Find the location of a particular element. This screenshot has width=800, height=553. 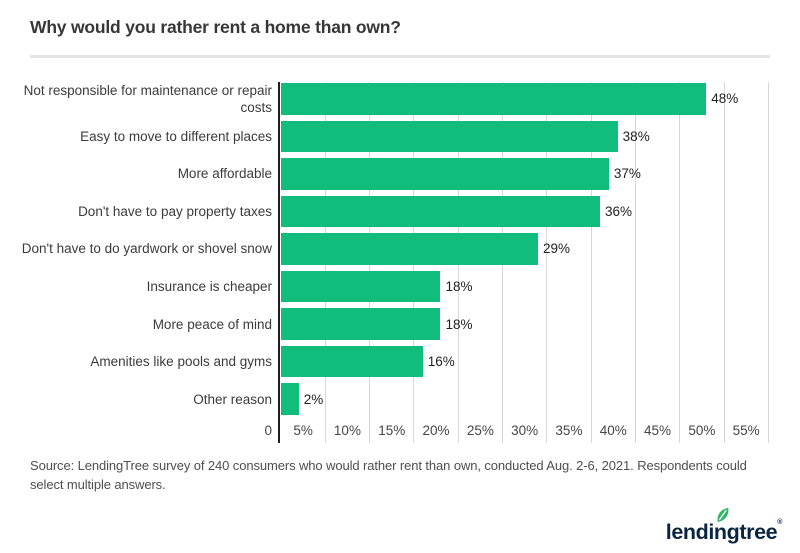

x-tick-label: 0 is located at coordinates (268, 430).